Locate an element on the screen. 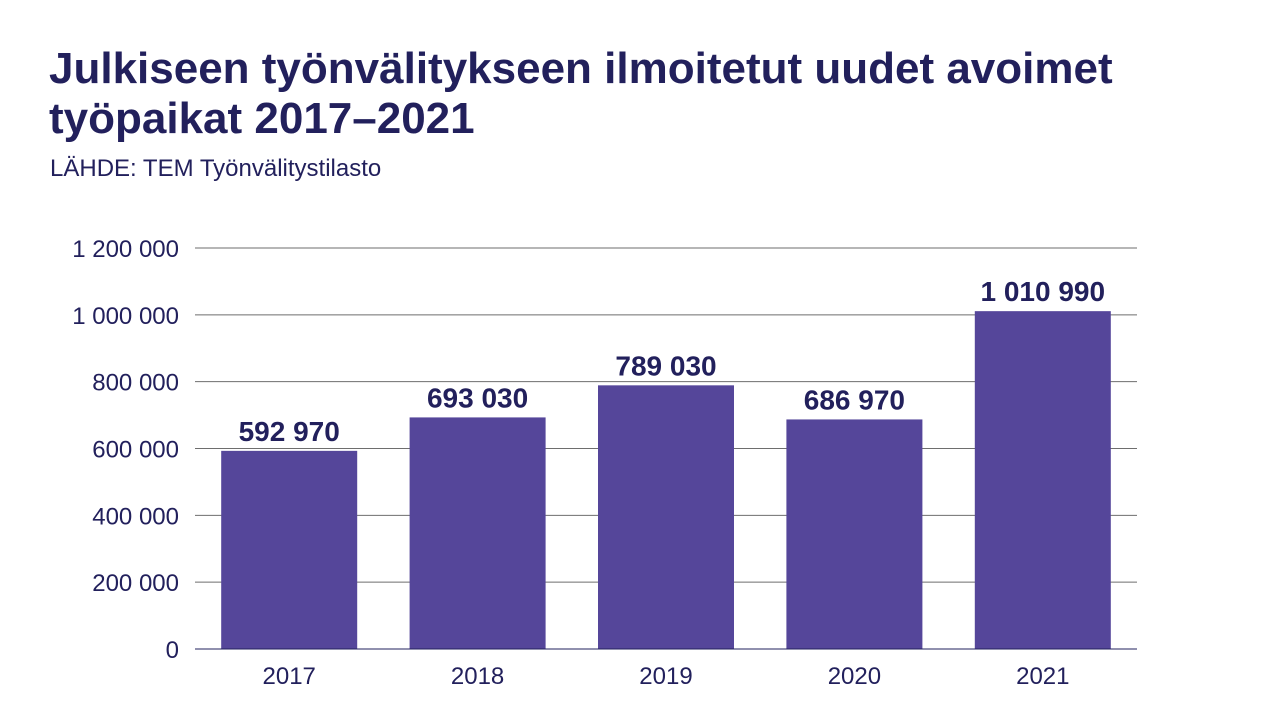 The width and height of the screenshot is (1280, 720). data-label: 686 970 is located at coordinates (854, 399).